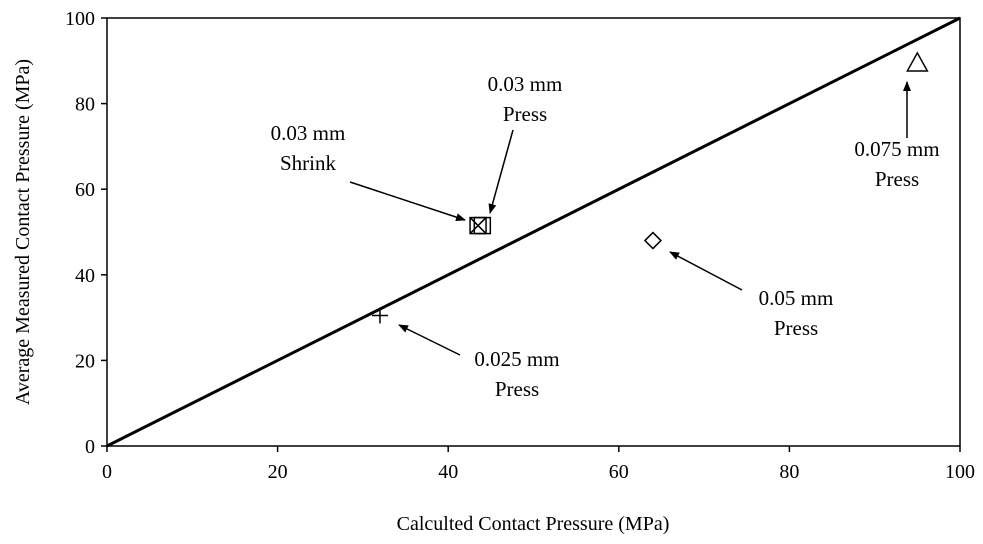  What do you see at coordinates (516, 359) in the screenshot?
I see `annotation-label: 0.025 mm` at bounding box center [516, 359].